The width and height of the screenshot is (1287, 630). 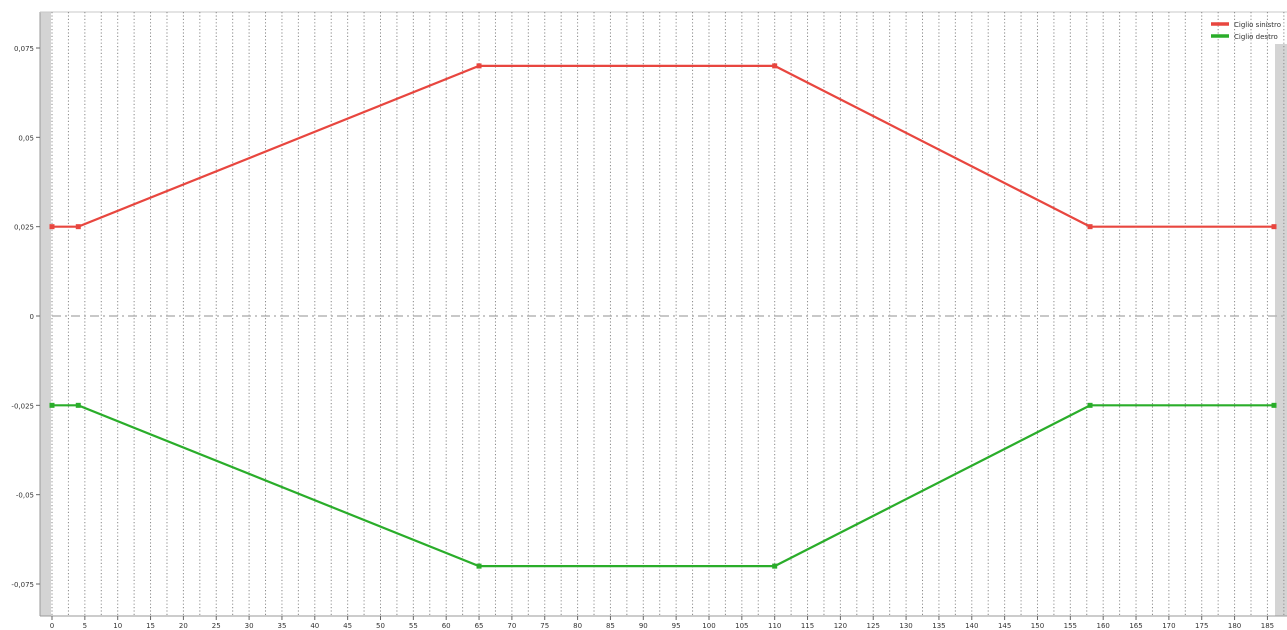 What do you see at coordinates (610, 626) in the screenshot?
I see `x-tick-label: 85` at bounding box center [610, 626].